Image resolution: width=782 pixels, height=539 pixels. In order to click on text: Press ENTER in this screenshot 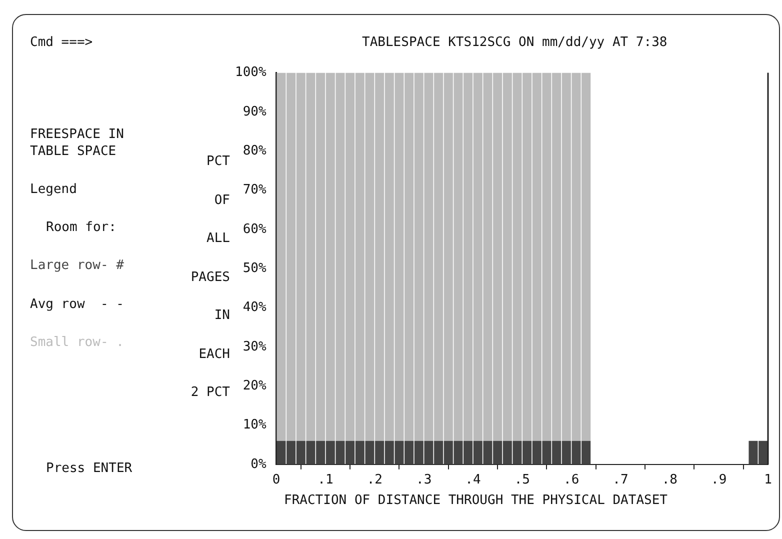, I will do `click(89, 468)`.